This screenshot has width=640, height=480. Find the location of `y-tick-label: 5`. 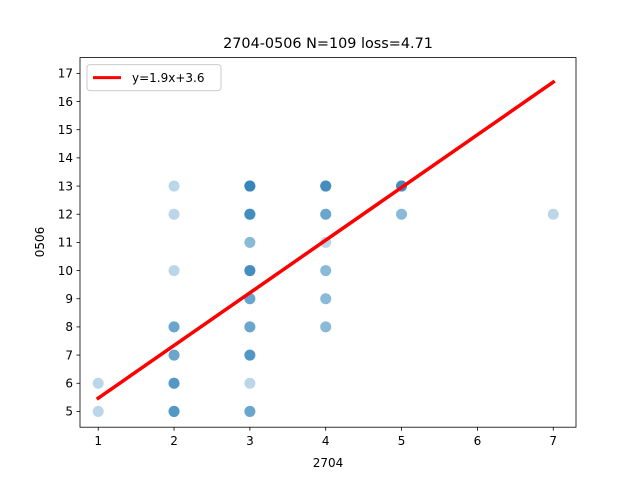

y-tick-label: 5 is located at coordinates (69, 412).